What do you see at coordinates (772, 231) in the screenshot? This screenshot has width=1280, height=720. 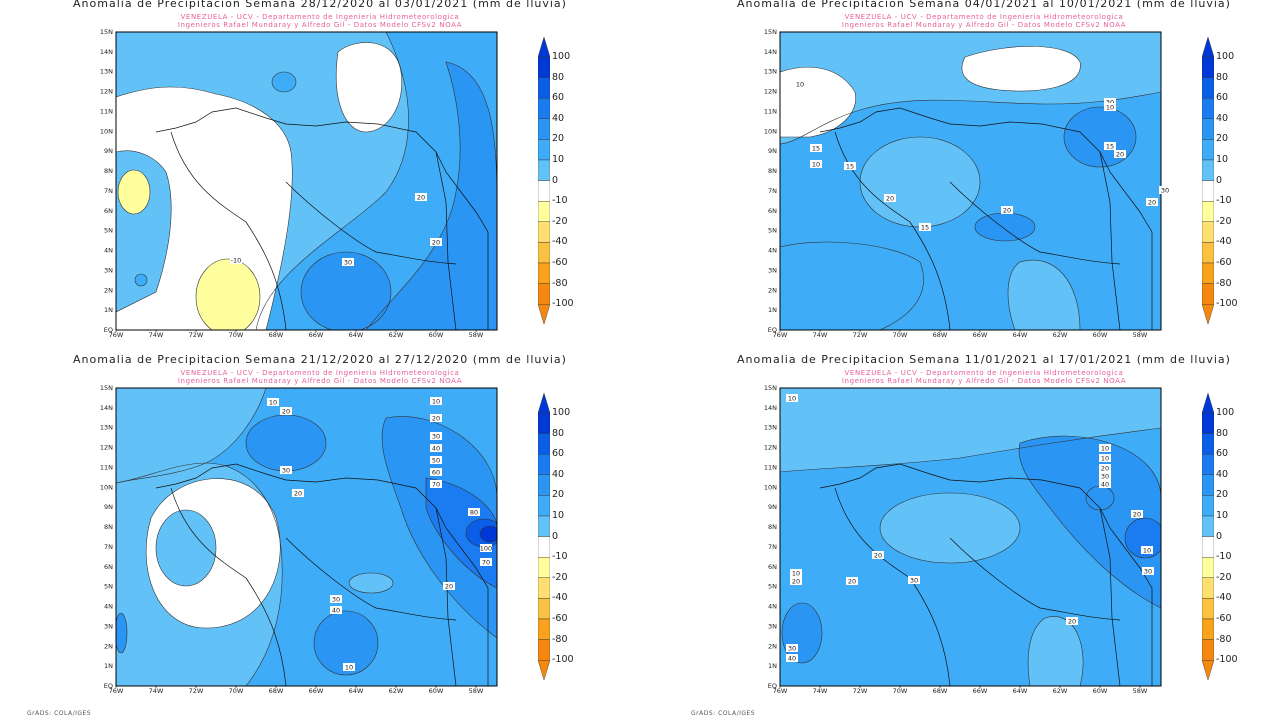 I see `y-tick-label: 5N` at bounding box center [772, 231].